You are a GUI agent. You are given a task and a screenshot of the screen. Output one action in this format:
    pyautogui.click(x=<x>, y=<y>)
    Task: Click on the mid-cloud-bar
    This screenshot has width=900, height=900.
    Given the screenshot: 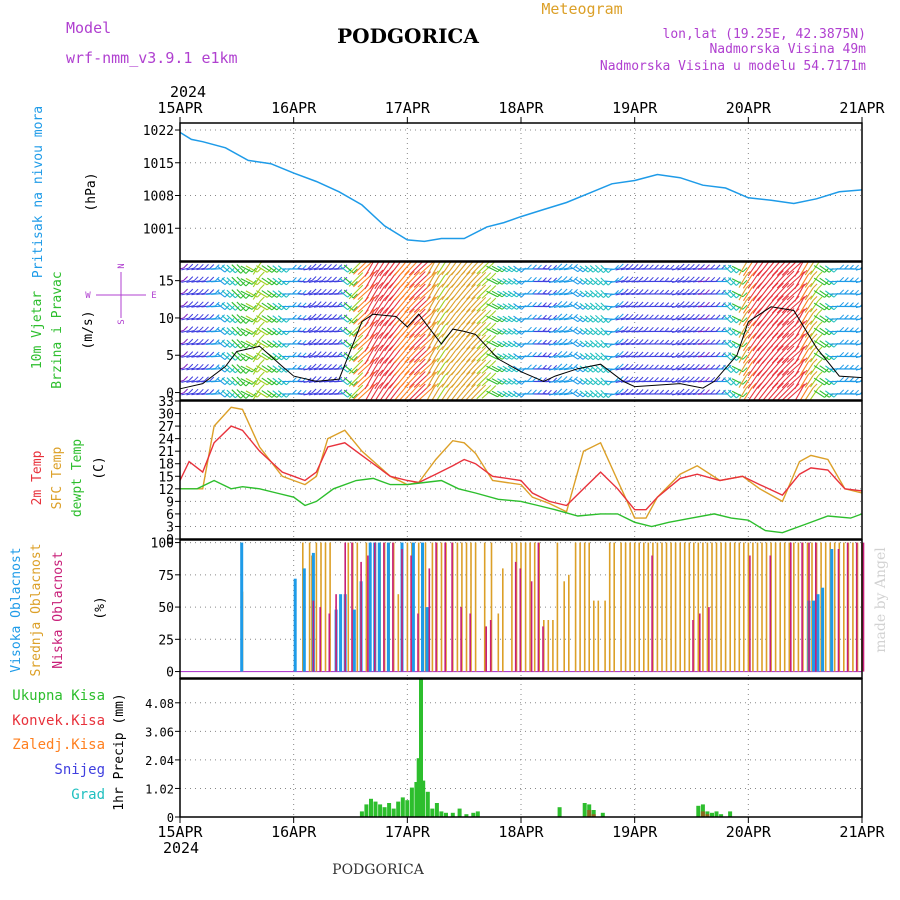 What is the action you would take?
    pyautogui.click(x=834, y=607)
    